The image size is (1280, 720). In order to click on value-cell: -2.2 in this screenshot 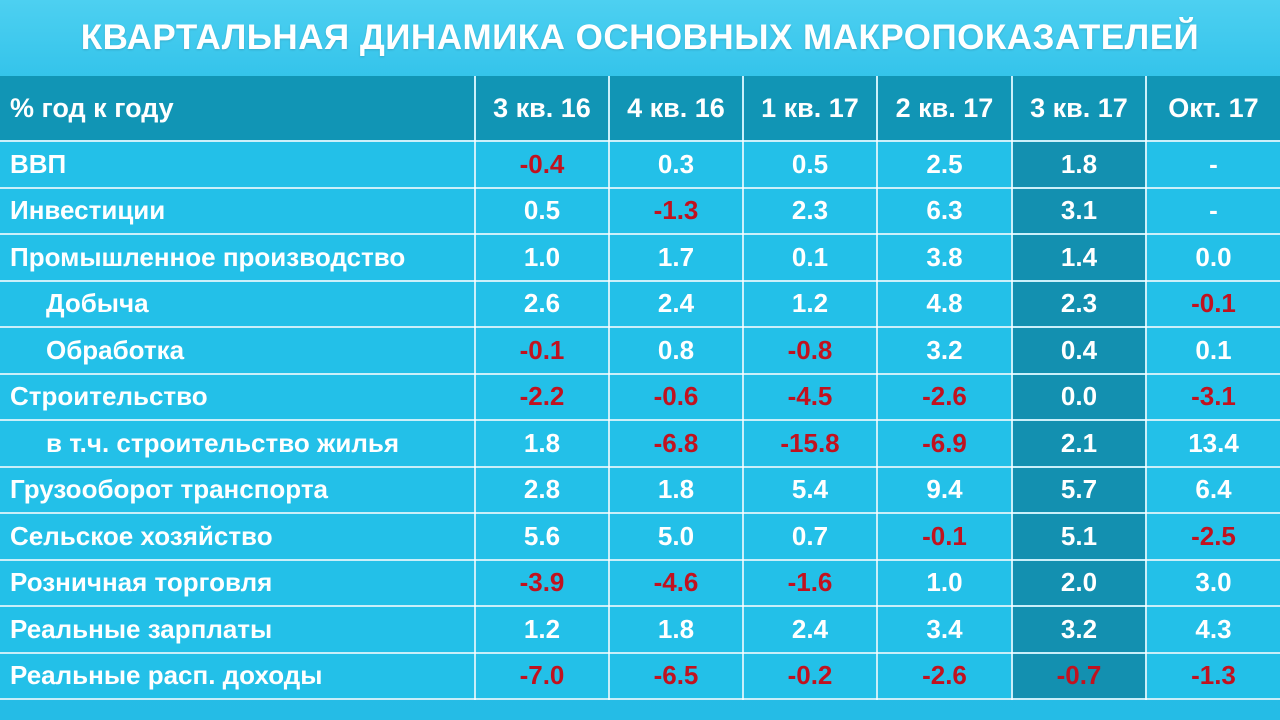, I will do `click(542, 396)`.